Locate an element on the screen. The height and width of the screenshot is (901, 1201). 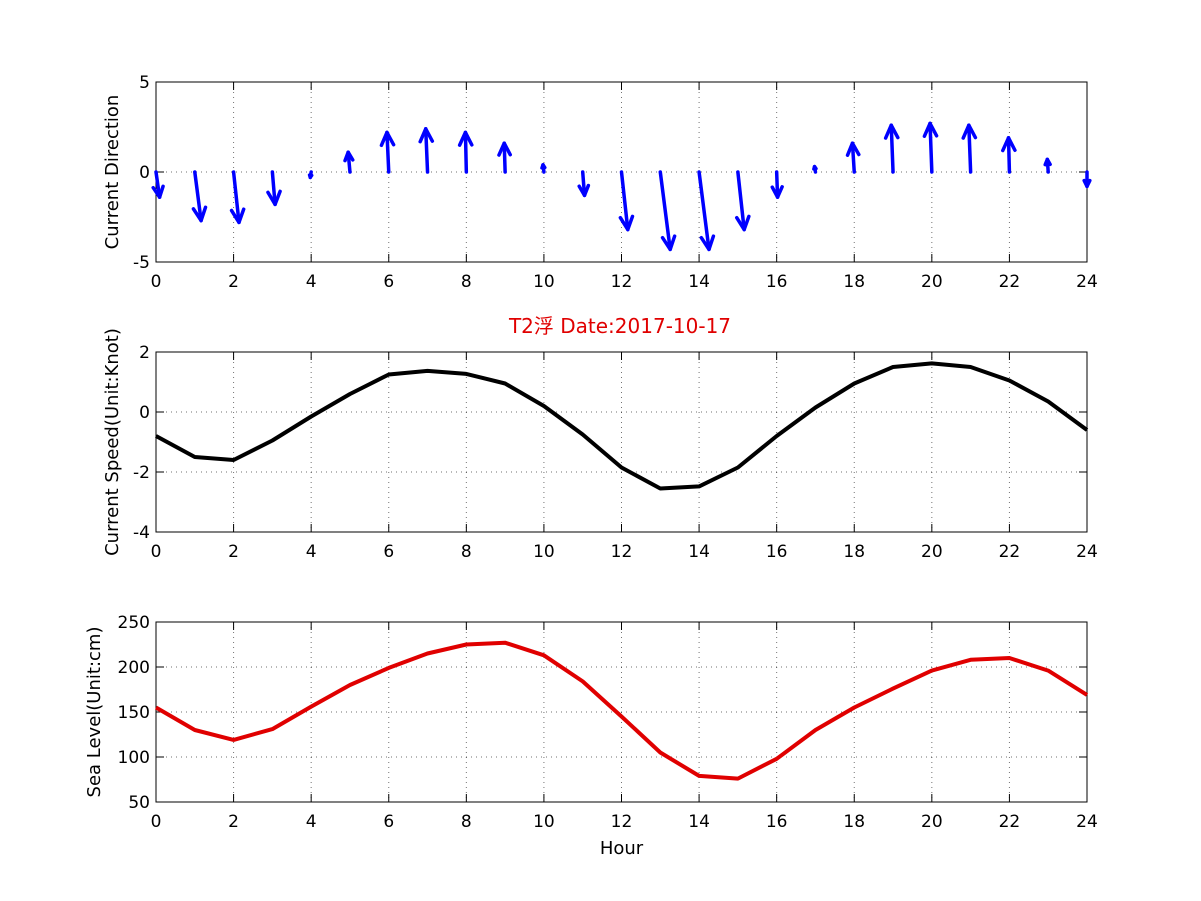
sealevel-line is located at coordinates (621, 710).